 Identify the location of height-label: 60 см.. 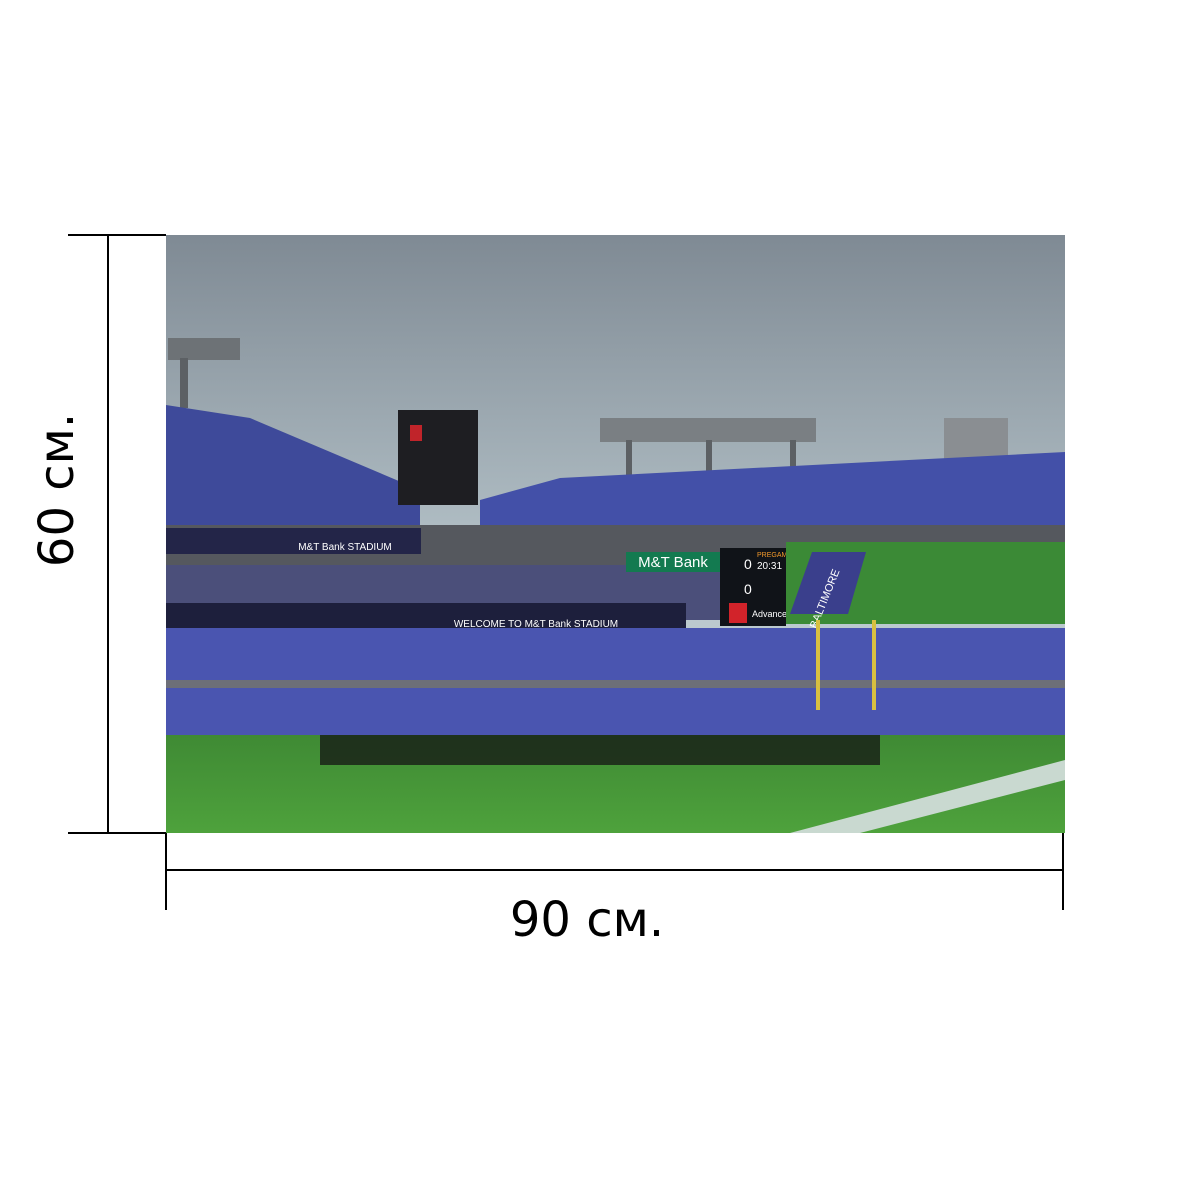
(57, 490).